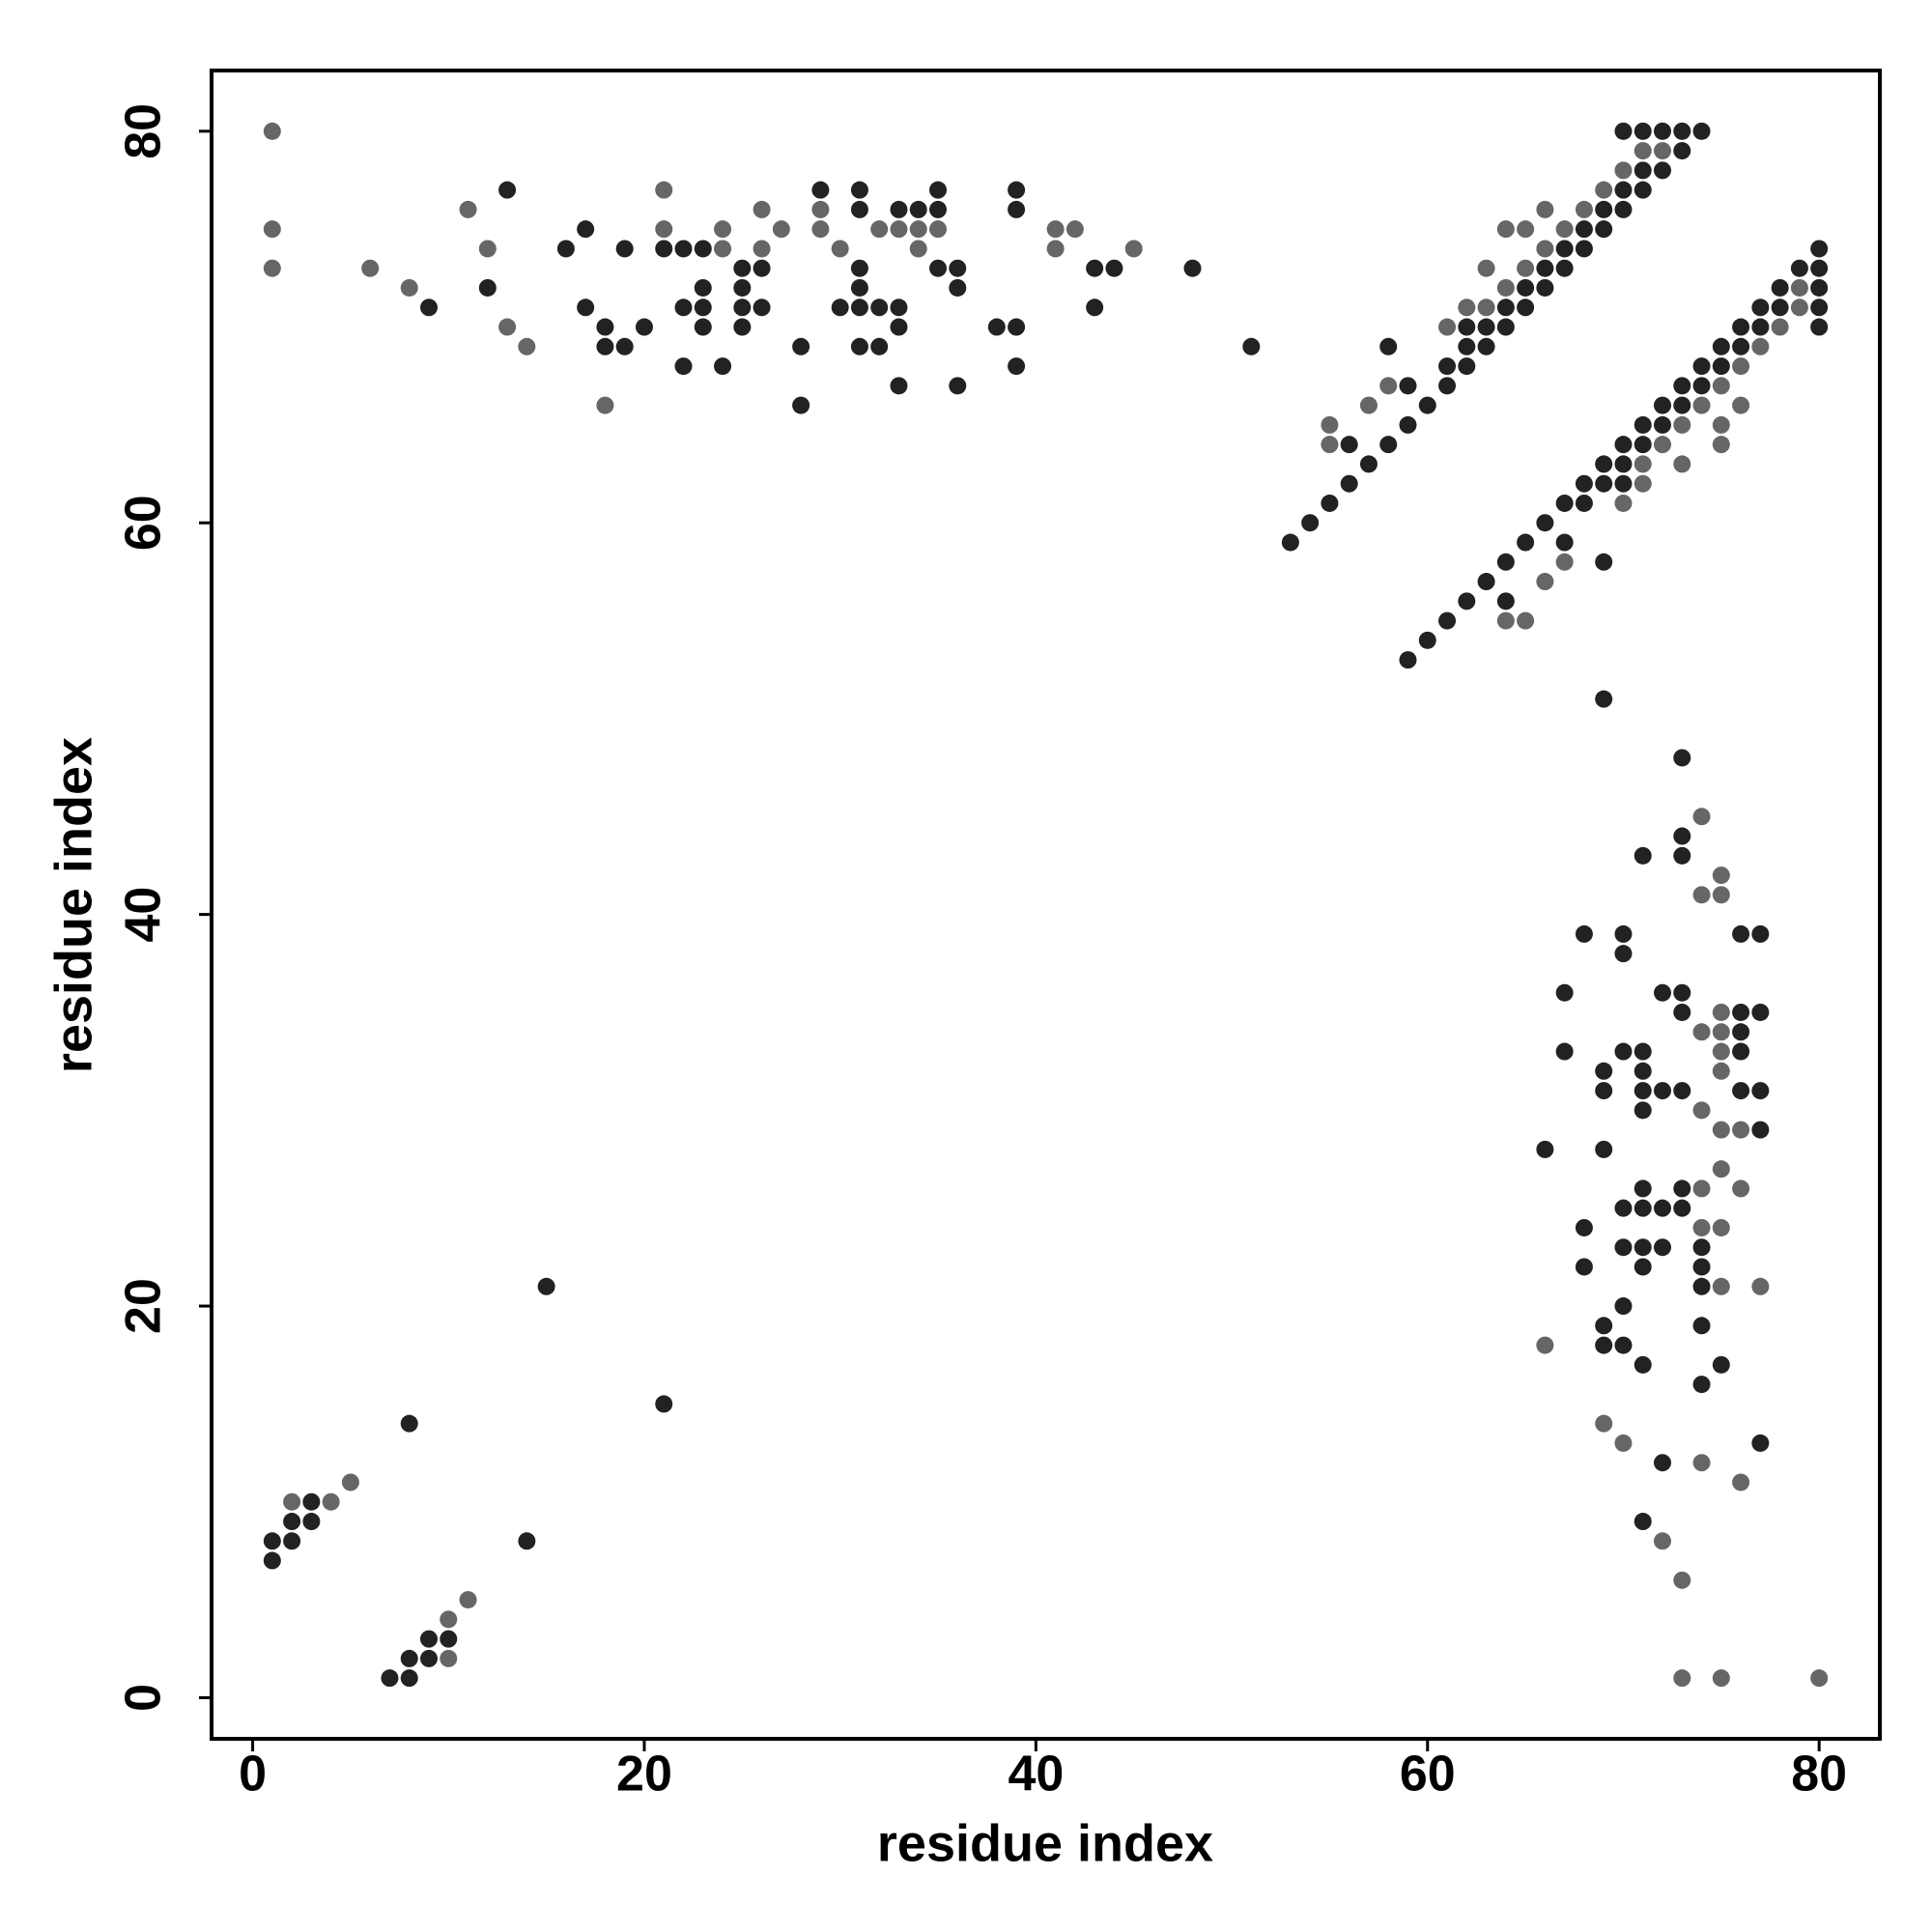 This screenshot has height=1932, width=1932. Describe the element at coordinates (144, 523) in the screenshot. I see `y-tick-label: 60` at that location.